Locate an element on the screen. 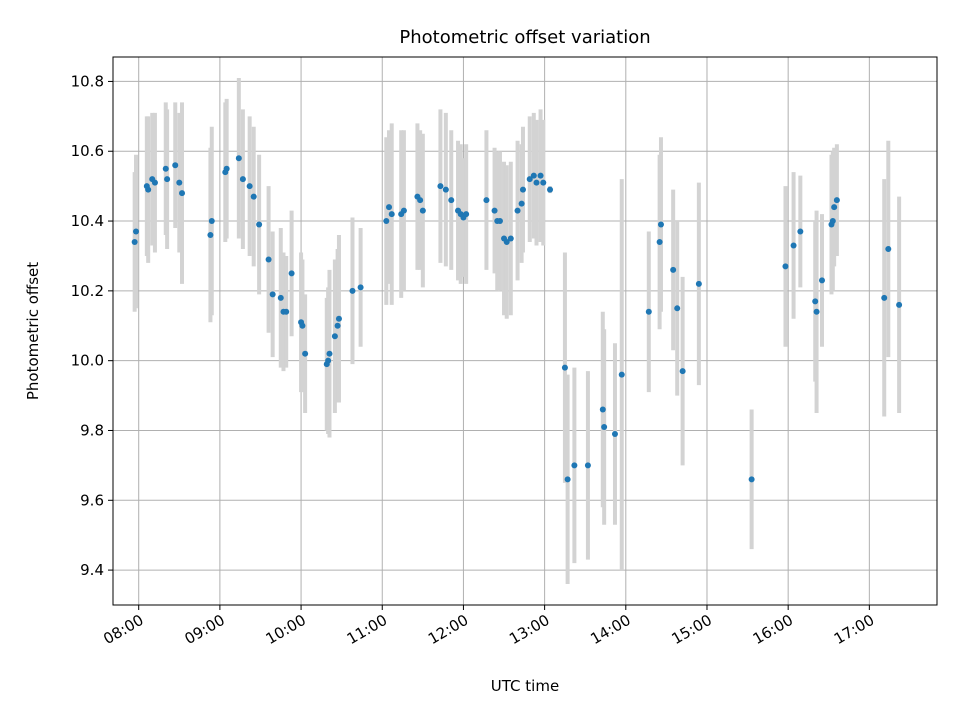 The image size is (960, 720). y-tick-label: 9.4 is located at coordinates (92, 570).